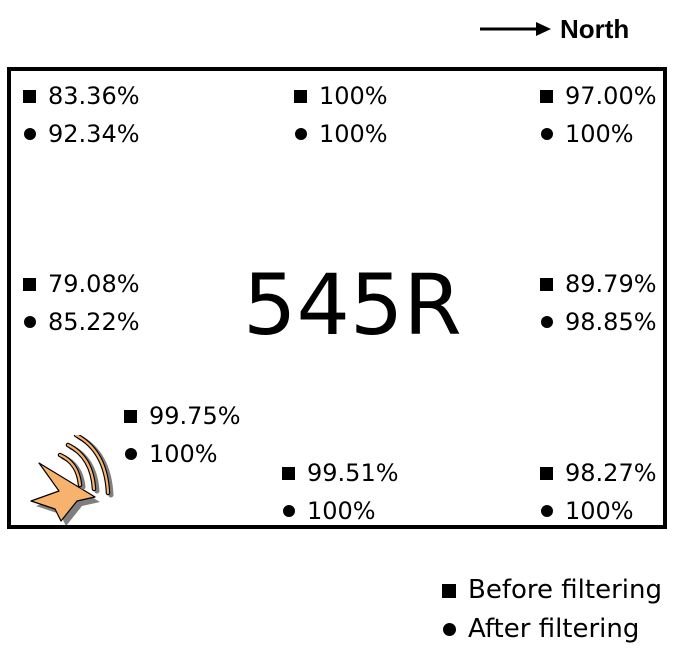 The width and height of the screenshot is (680, 666). Describe the element at coordinates (72, 480) in the screenshot. I see `speaker-icon` at that location.